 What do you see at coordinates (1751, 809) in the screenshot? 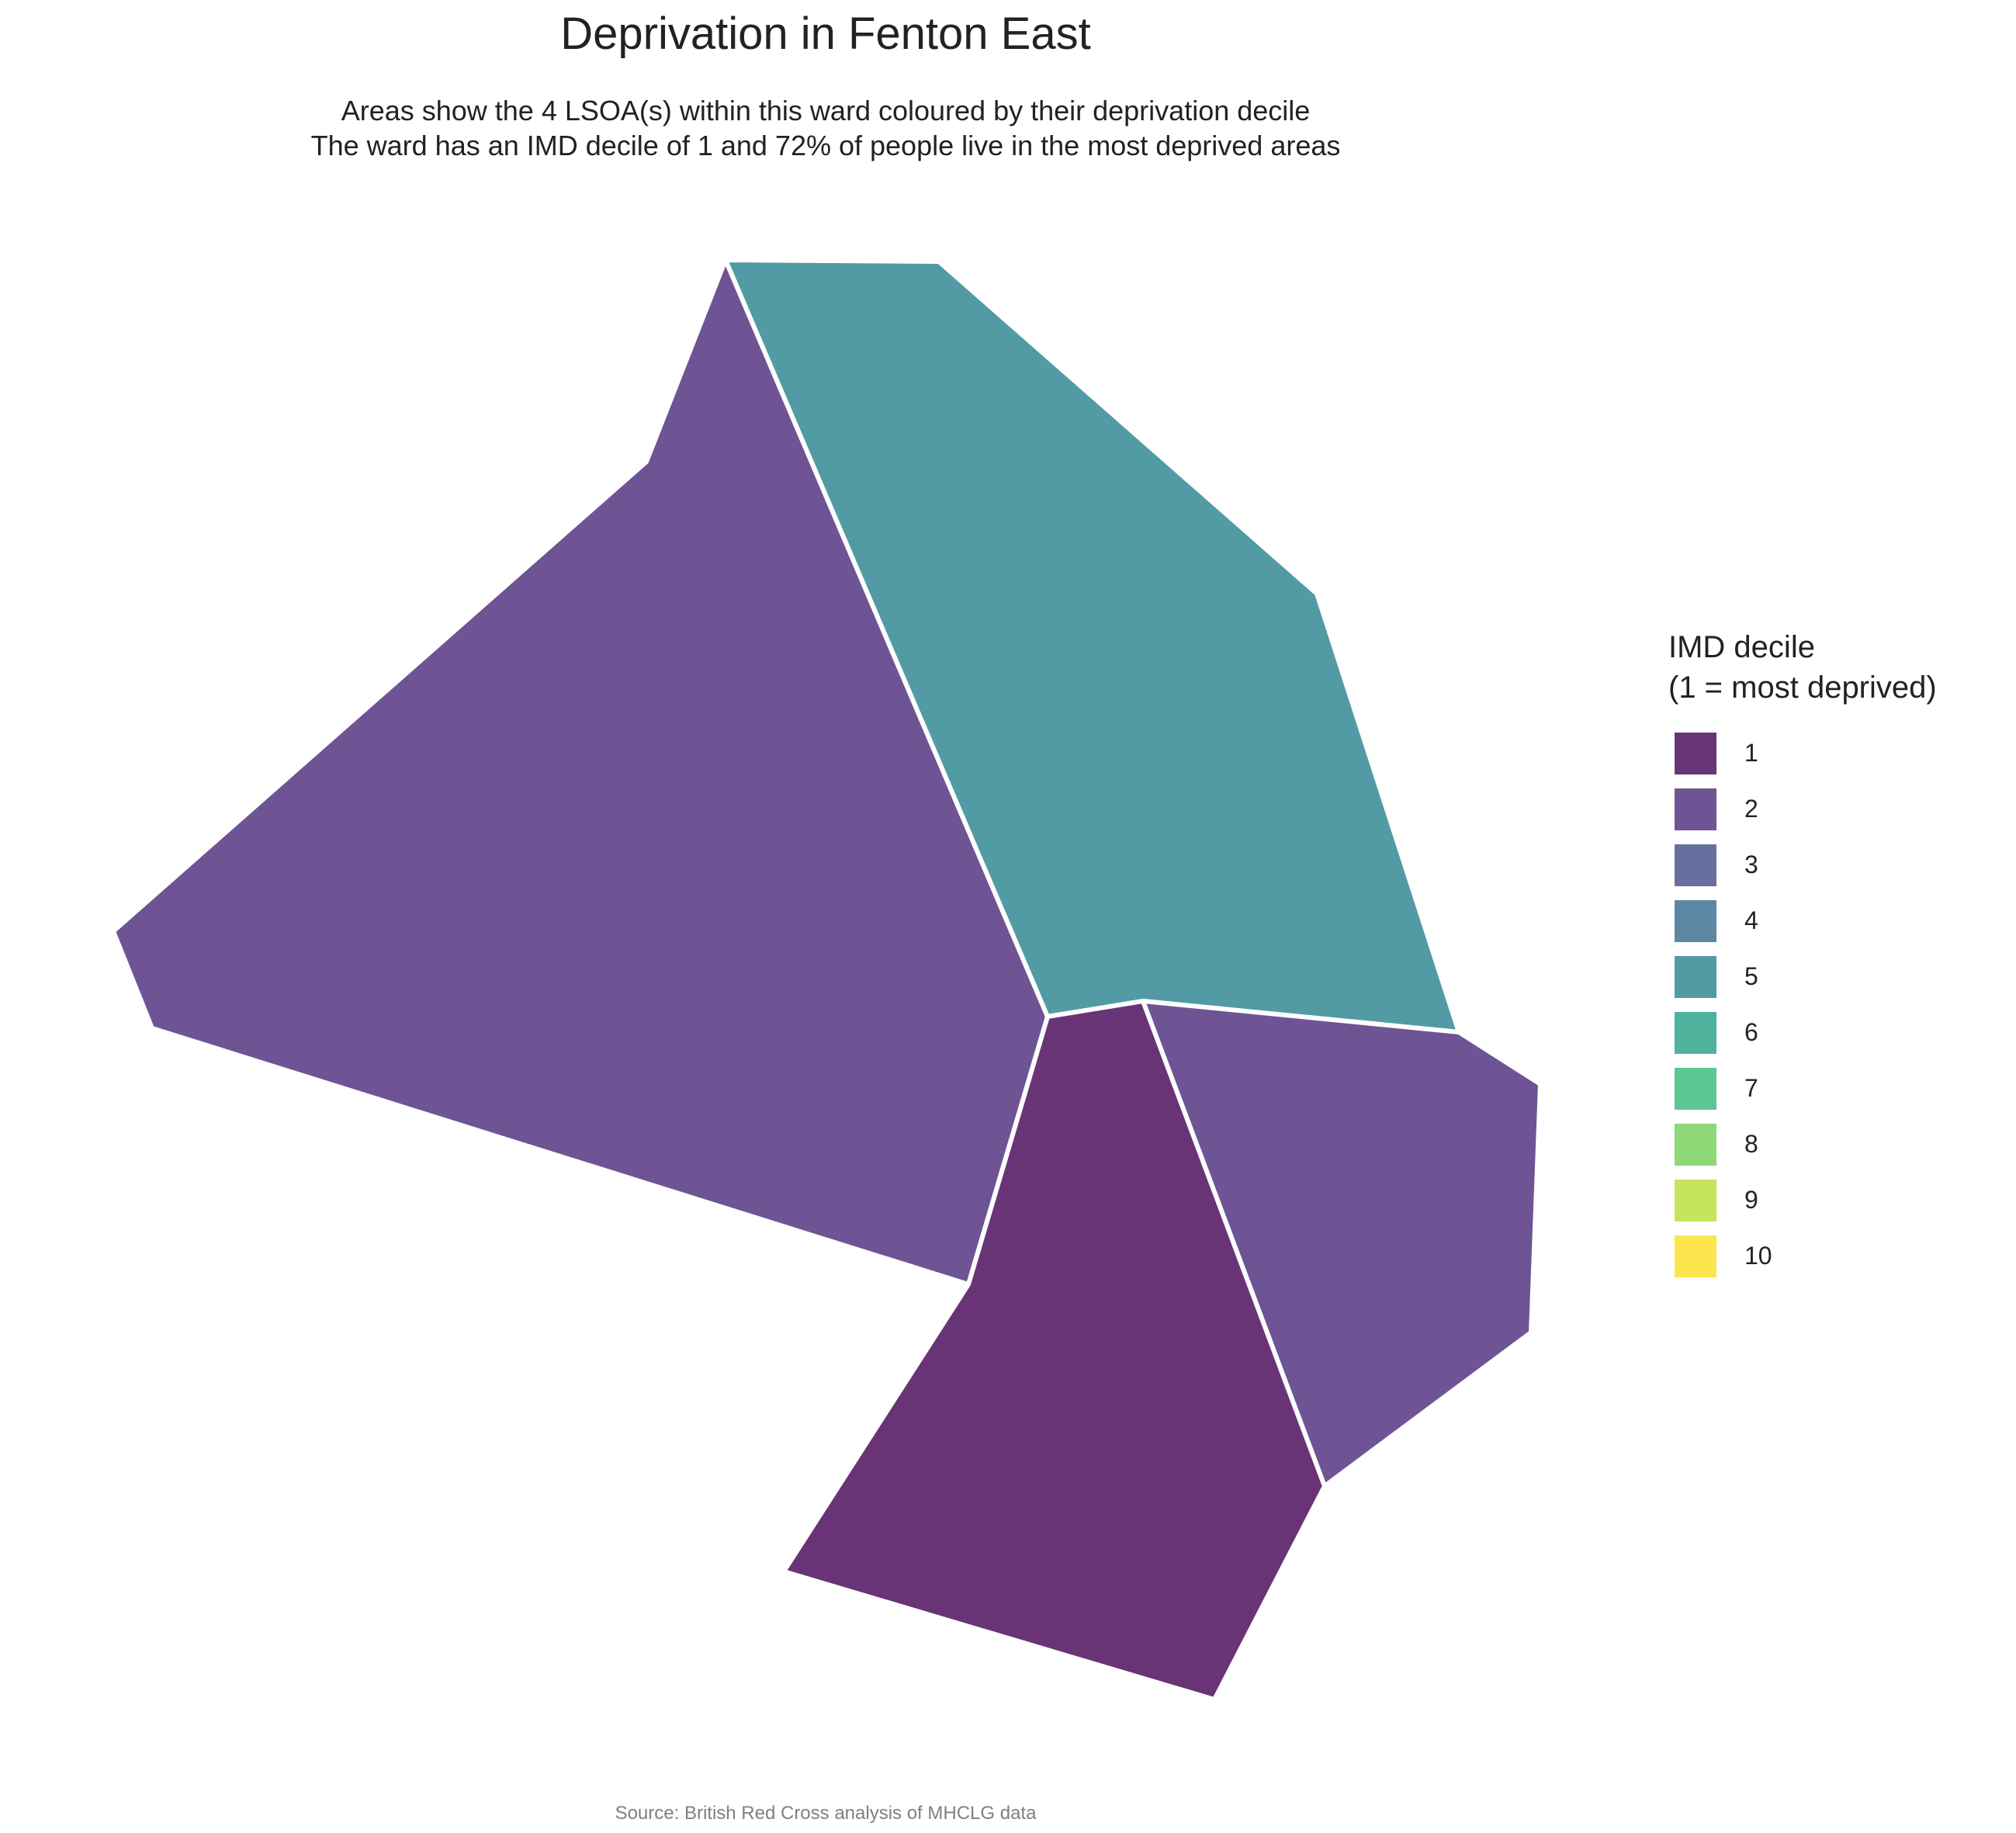
I see `legend-label: 2` at bounding box center [1751, 809].